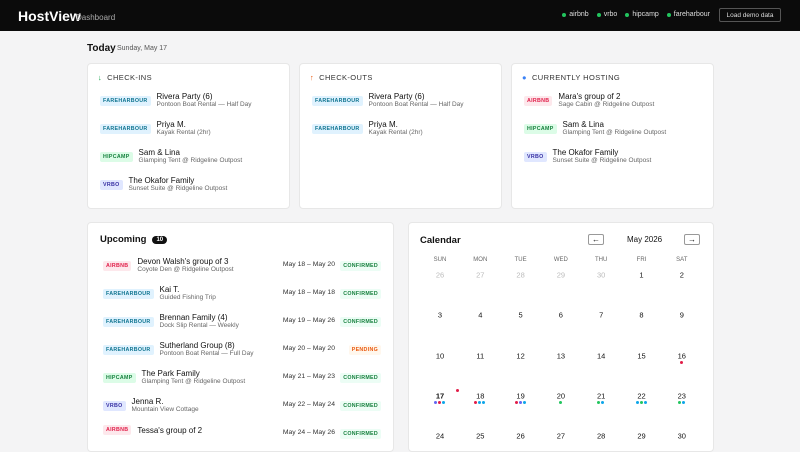  I want to click on prev-month: ←, so click(596, 239).